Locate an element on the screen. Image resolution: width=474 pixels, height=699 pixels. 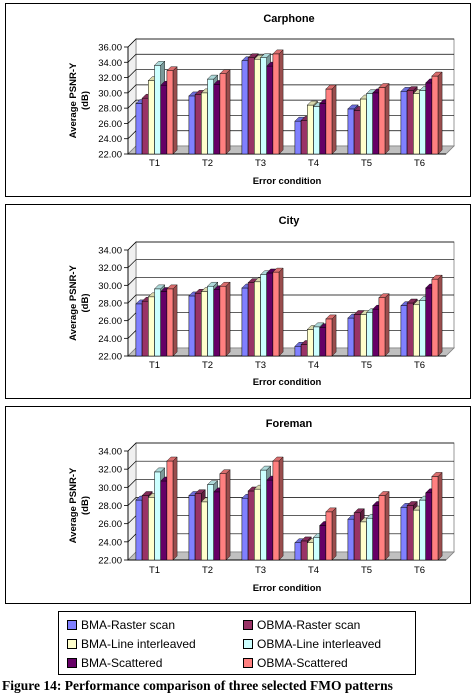
legend-label: OBMA-Scattered is located at coordinates (302, 663).